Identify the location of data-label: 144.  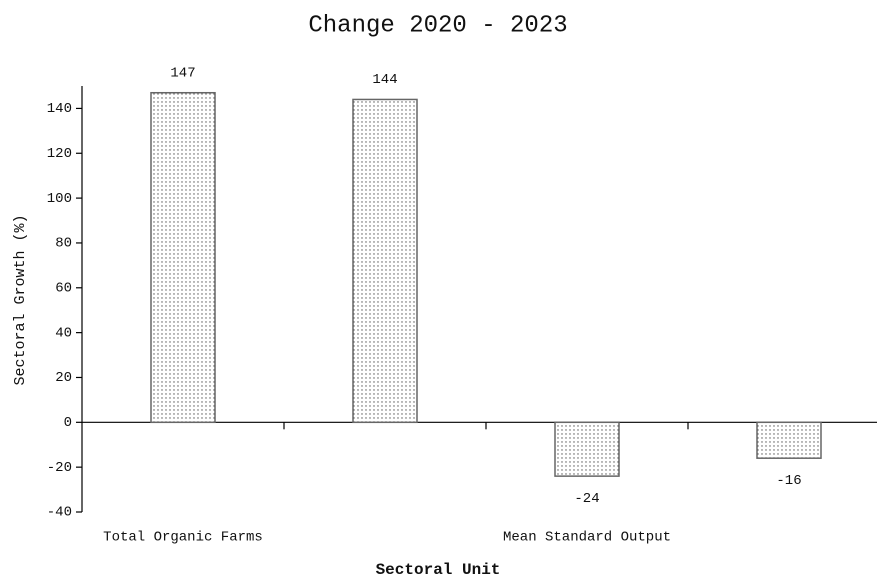
(384, 80).